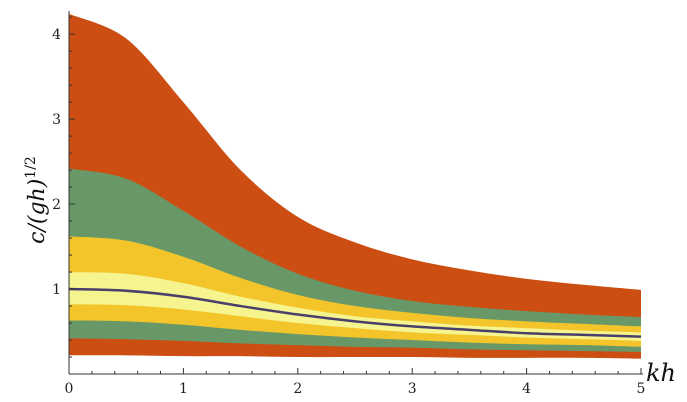 Image resolution: width=687 pixels, height=402 pixels. I want to click on x-tick-label: 3, so click(412, 389).